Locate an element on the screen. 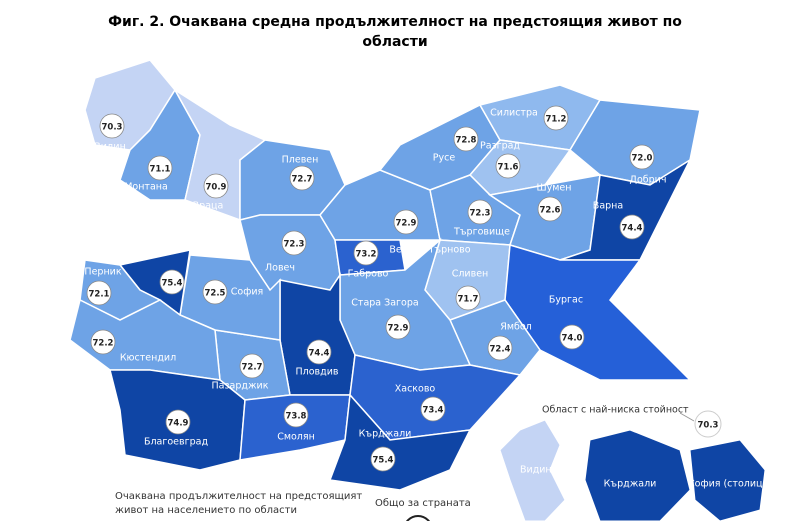 This screenshot has width=800, height=521. region-value: 71.7 is located at coordinates (468, 300).